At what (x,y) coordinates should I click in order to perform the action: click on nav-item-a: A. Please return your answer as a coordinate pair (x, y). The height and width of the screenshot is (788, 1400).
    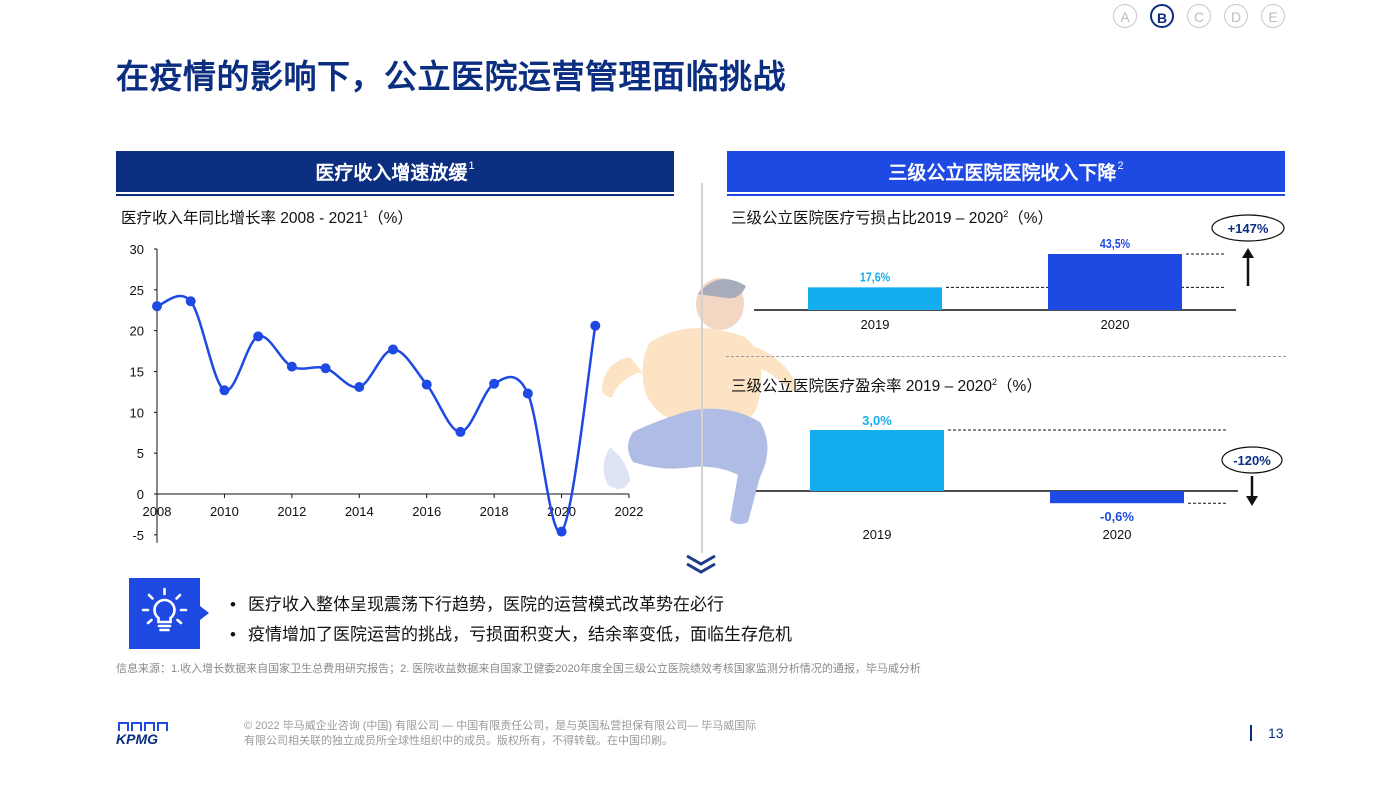
    Looking at the image, I should click on (1125, 16).